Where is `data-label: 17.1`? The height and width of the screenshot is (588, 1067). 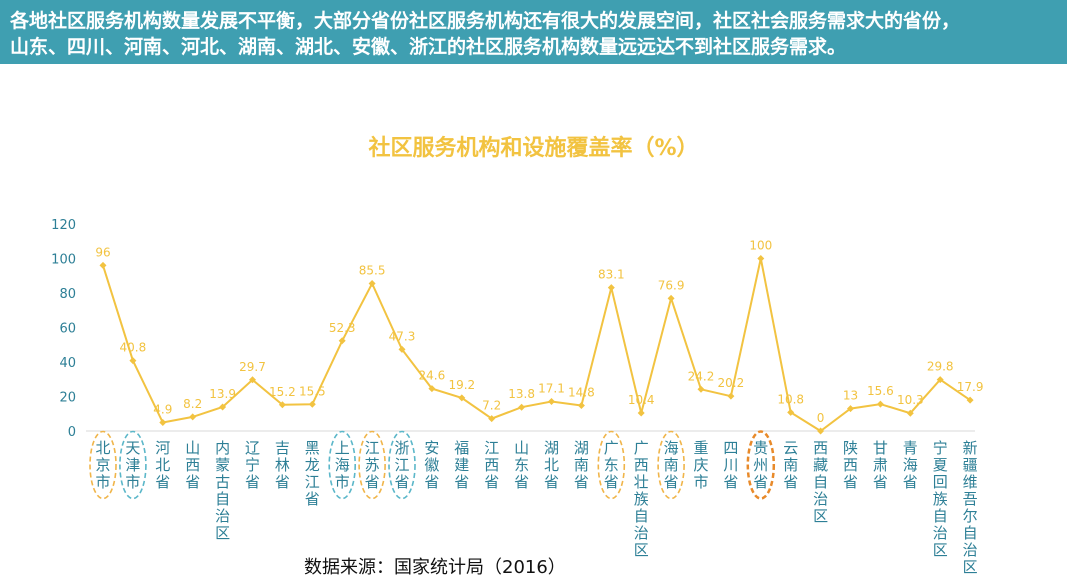 data-label: 17.1 is located at coordinates (551, 389).